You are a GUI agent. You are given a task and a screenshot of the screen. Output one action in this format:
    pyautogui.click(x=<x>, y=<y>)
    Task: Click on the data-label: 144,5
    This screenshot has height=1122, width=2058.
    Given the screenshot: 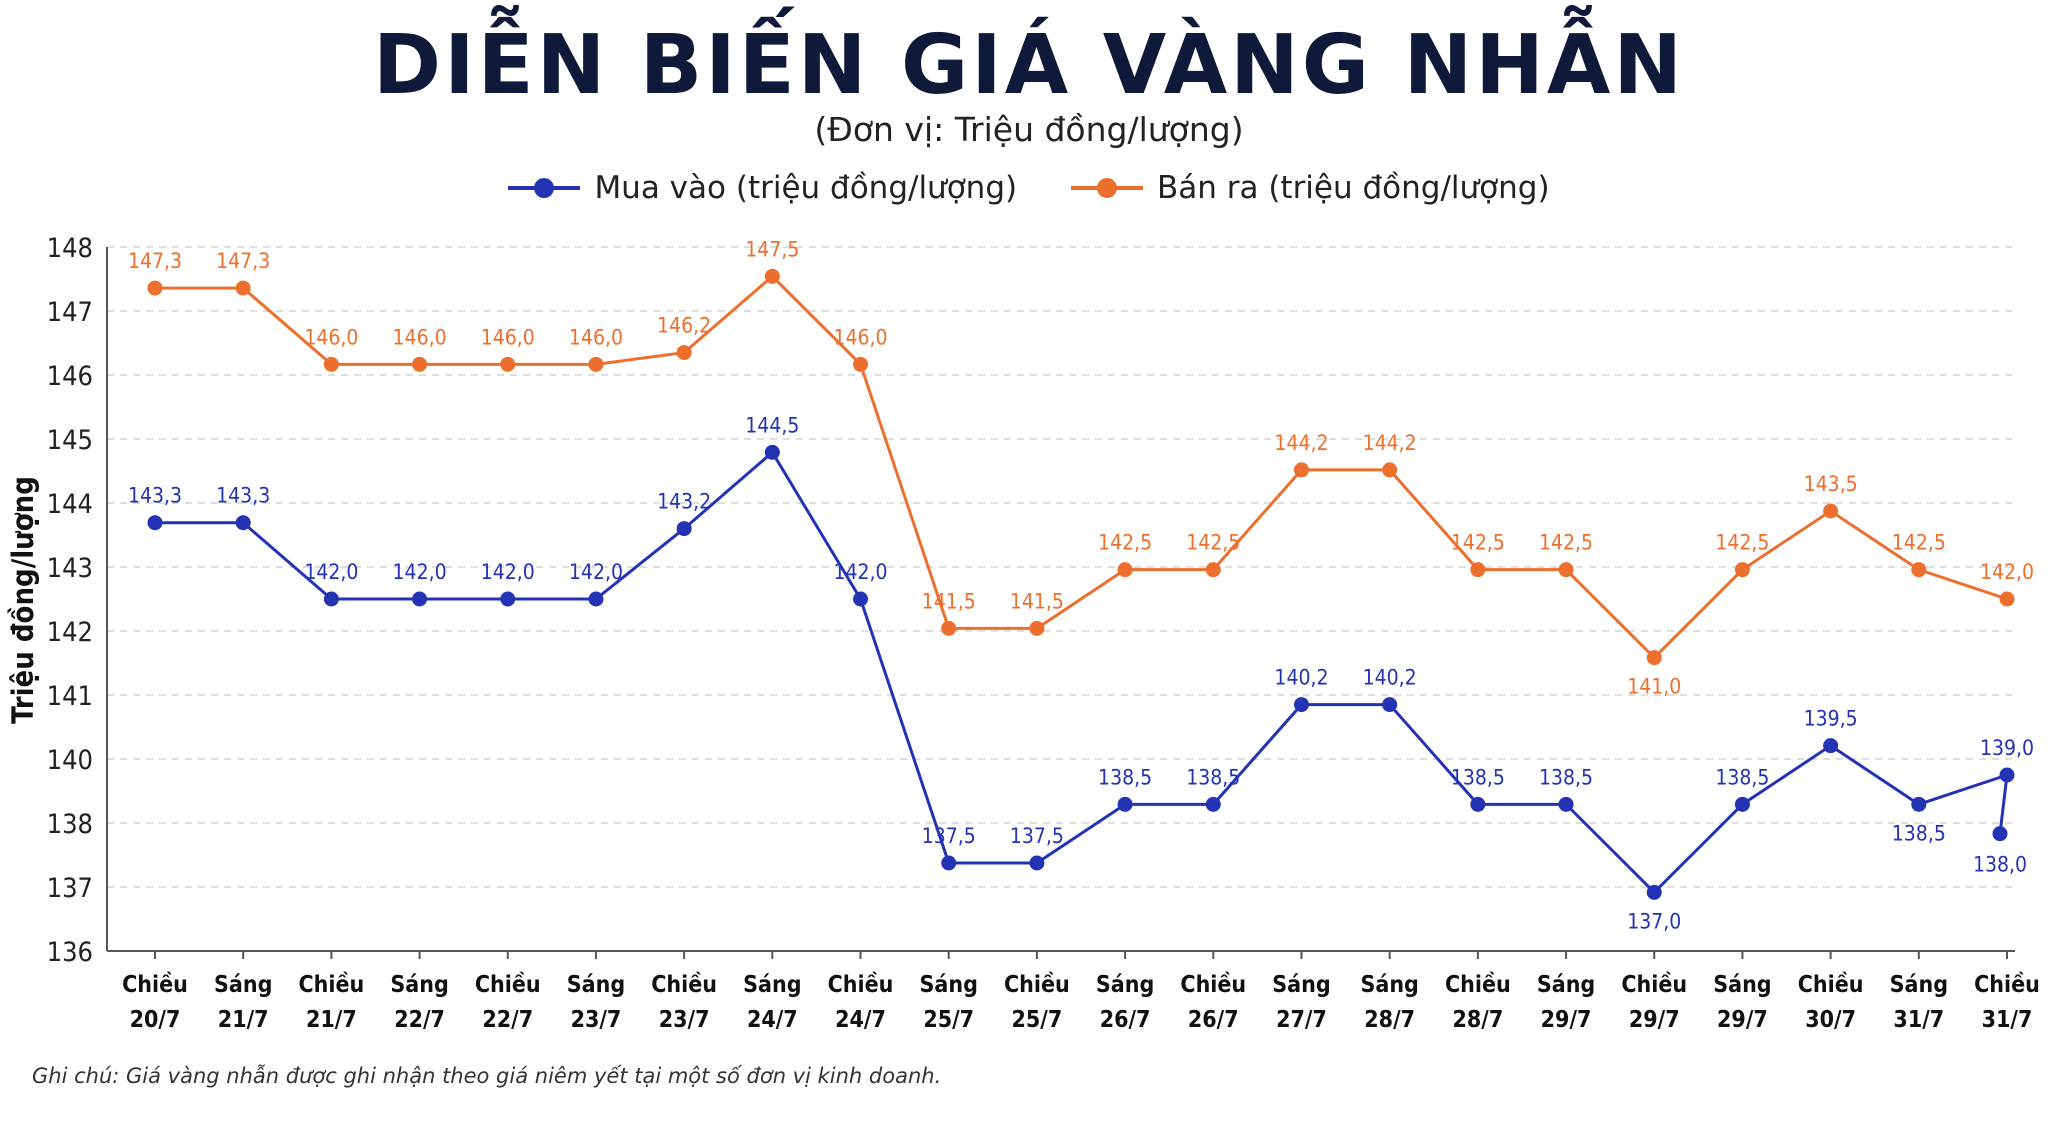 What is the action you would take?
    pyautogui.click(x=772, y=425)
    